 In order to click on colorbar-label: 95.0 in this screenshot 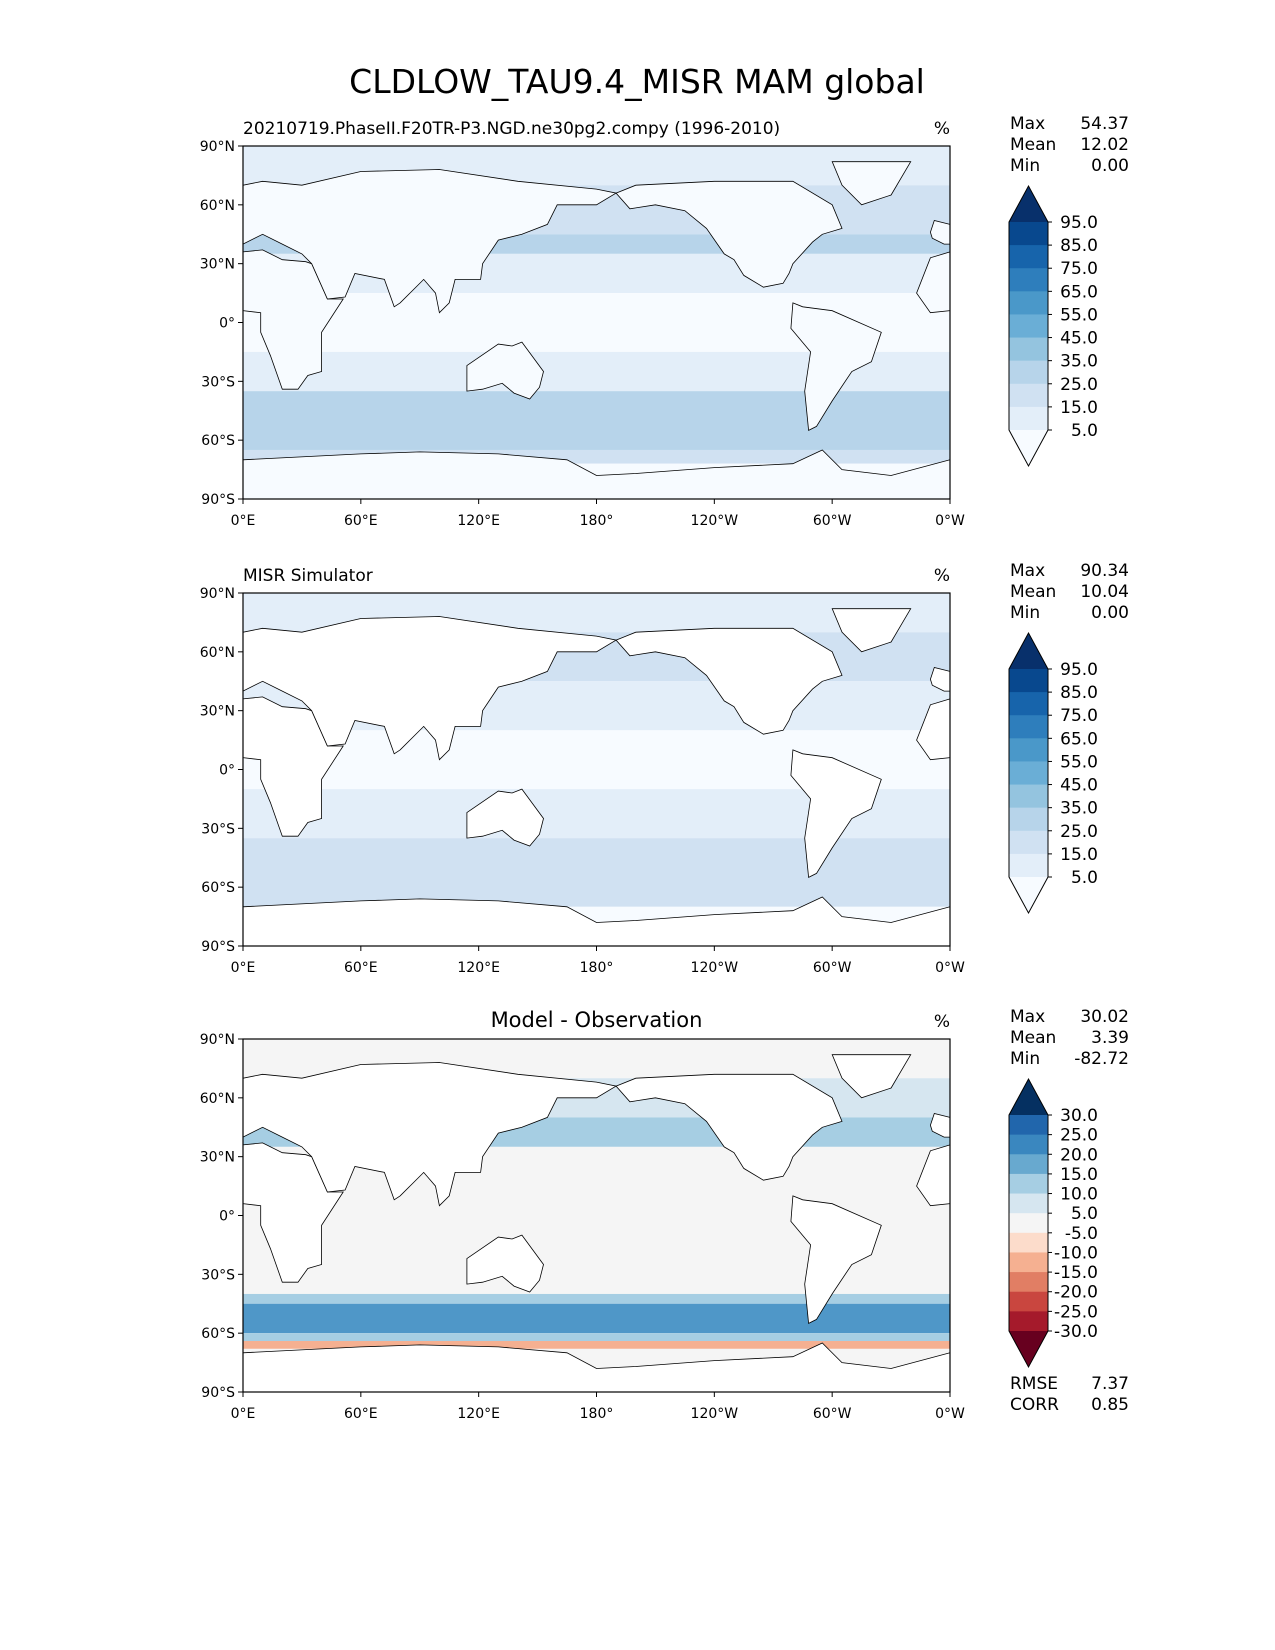, I will do `click(1079, 223)`.